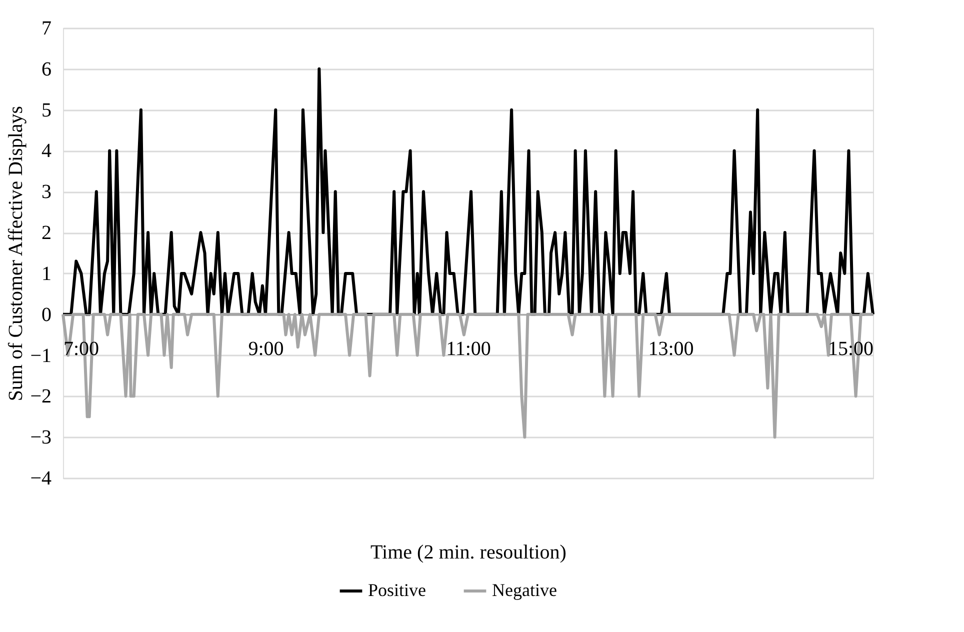 The width and height of the screenshot is (964, 632). What do you see at coordinates (524, 590) in the screenshot?
I see `legend-label: Negative` at bounding box center [524, 590].